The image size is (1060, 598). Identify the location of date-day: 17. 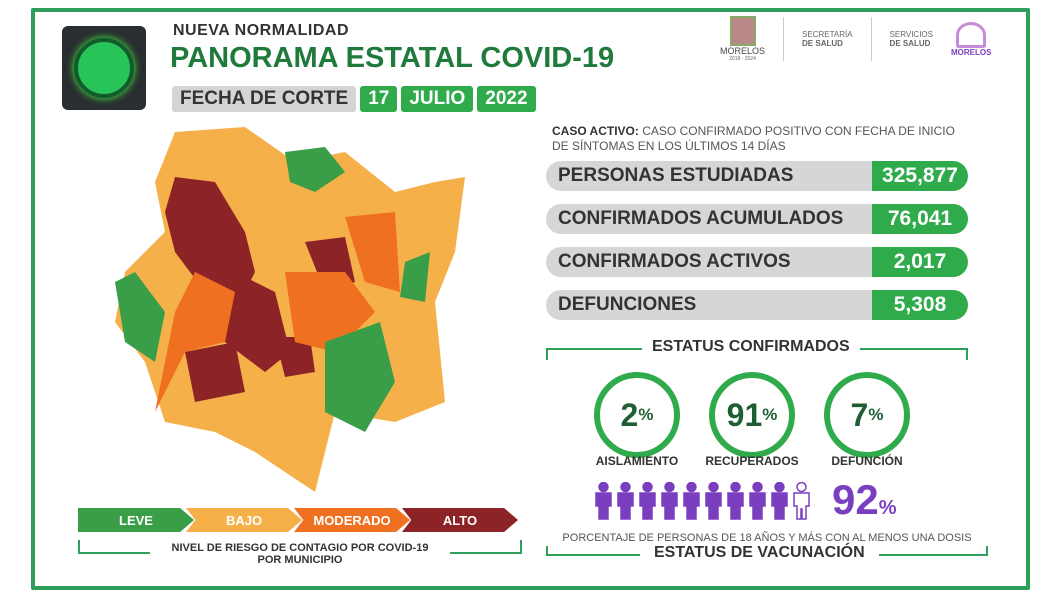
(379, 99).